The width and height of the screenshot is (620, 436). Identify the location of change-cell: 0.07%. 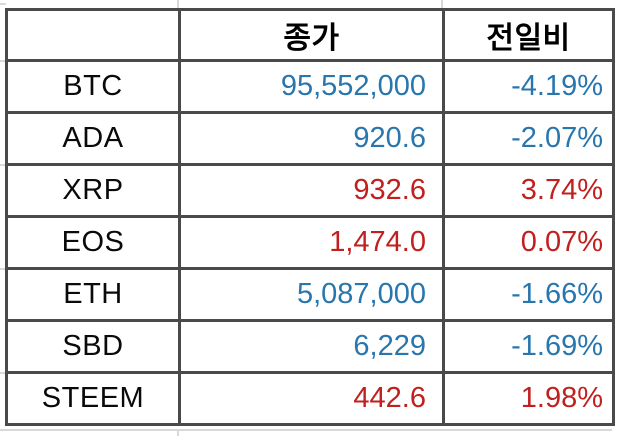
(528, 242).